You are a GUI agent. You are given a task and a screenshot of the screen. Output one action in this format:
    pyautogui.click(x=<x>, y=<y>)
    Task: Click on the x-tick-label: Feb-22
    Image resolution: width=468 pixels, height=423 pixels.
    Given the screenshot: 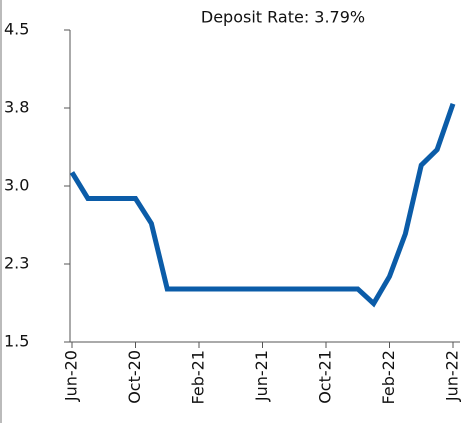 What is the action you would take?
    pyautogui.click(x=388, y=377)
    